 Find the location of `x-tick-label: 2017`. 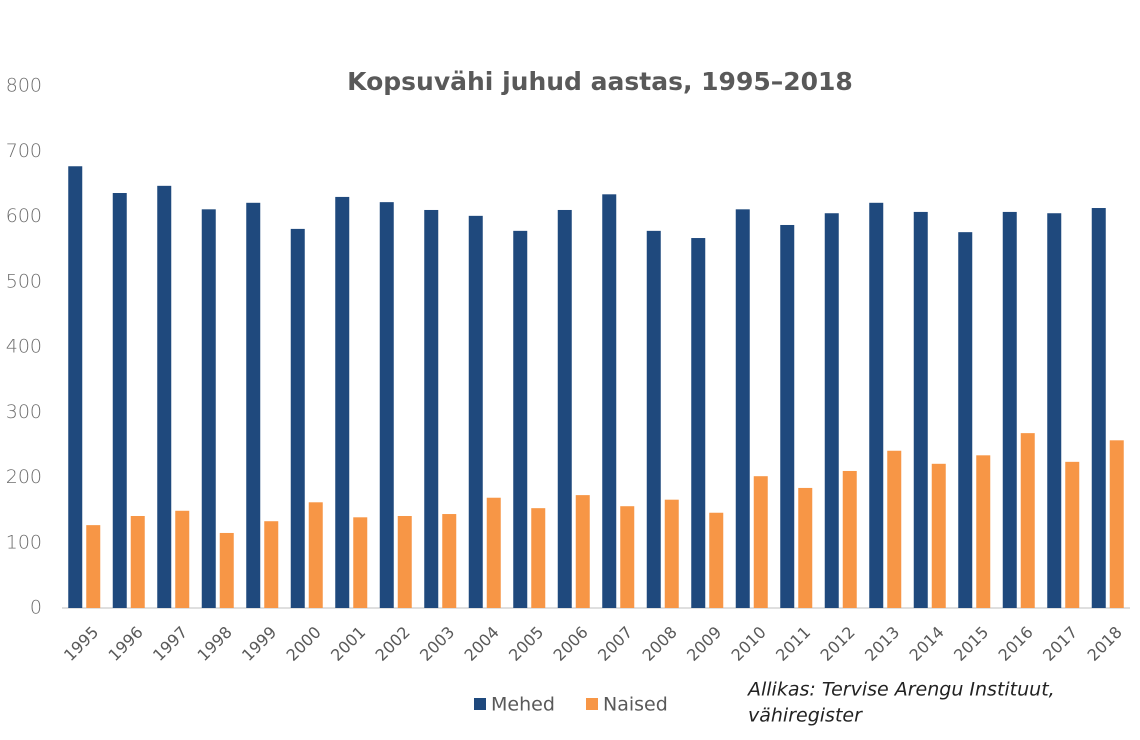

x-tick-label: 2017 is located at coordinates (1060, 644).